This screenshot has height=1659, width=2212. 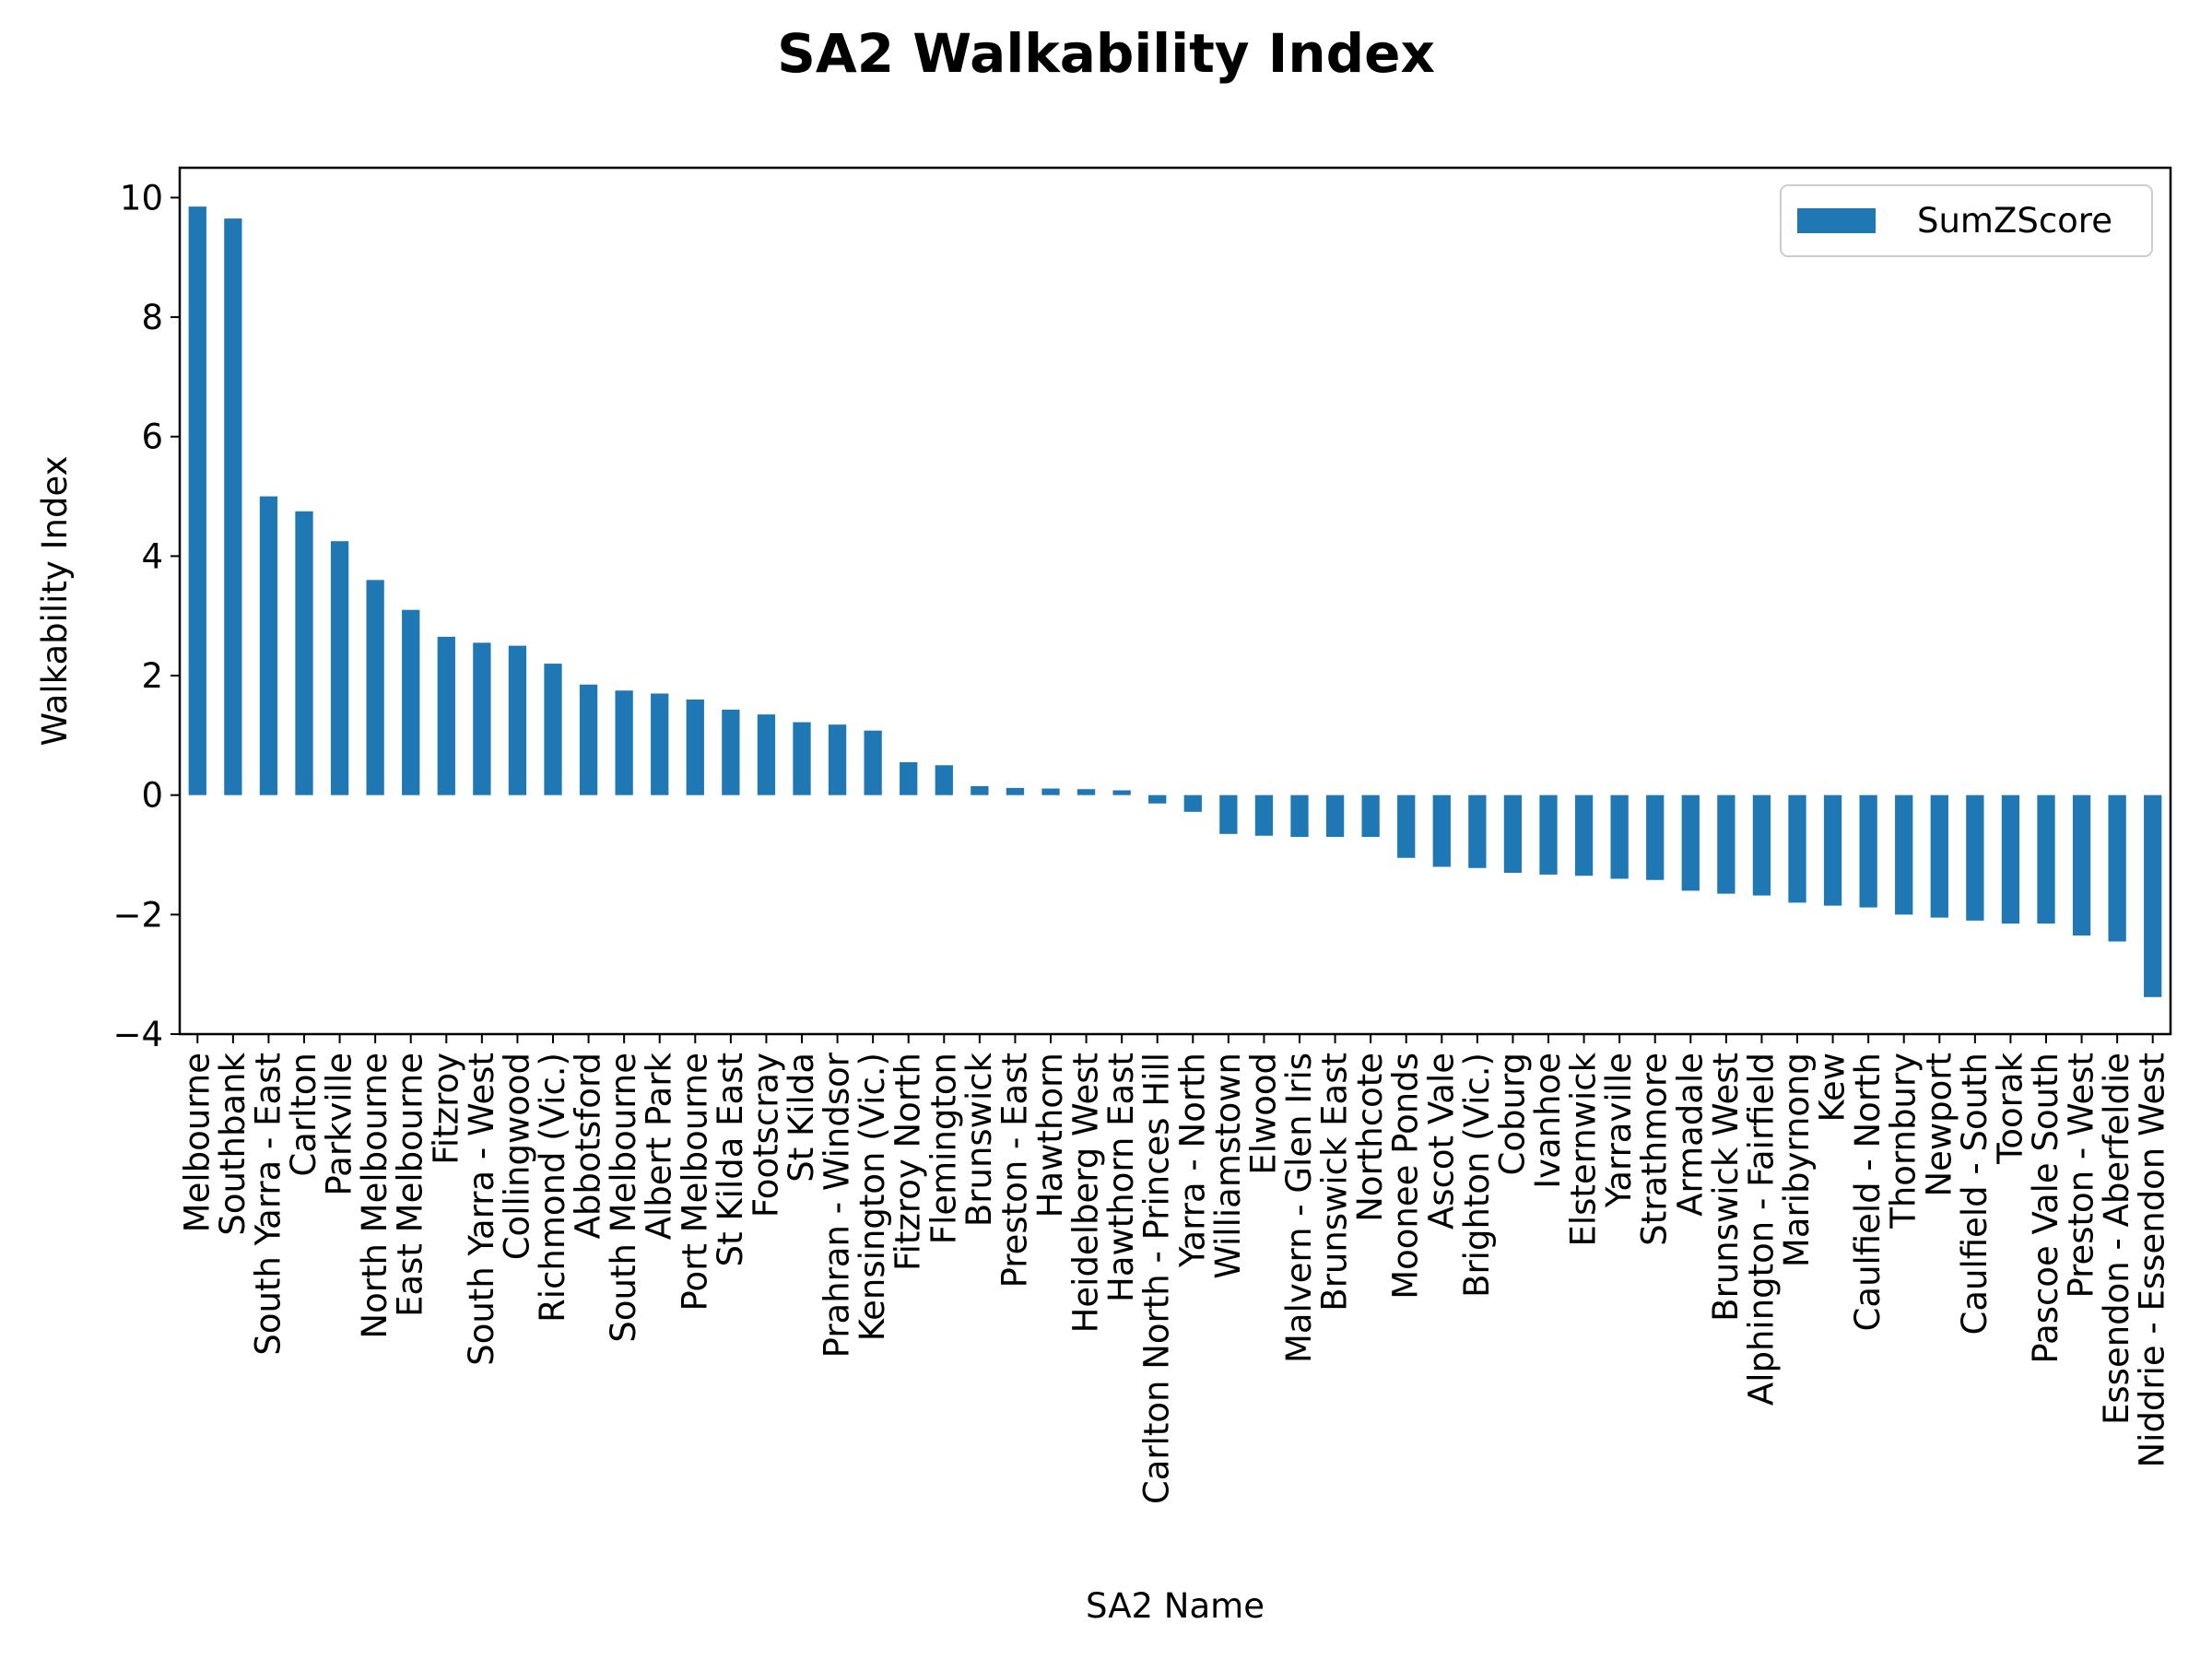 I want to click on x-tick-label: Preston - East, so click(x=1014, y=1170).